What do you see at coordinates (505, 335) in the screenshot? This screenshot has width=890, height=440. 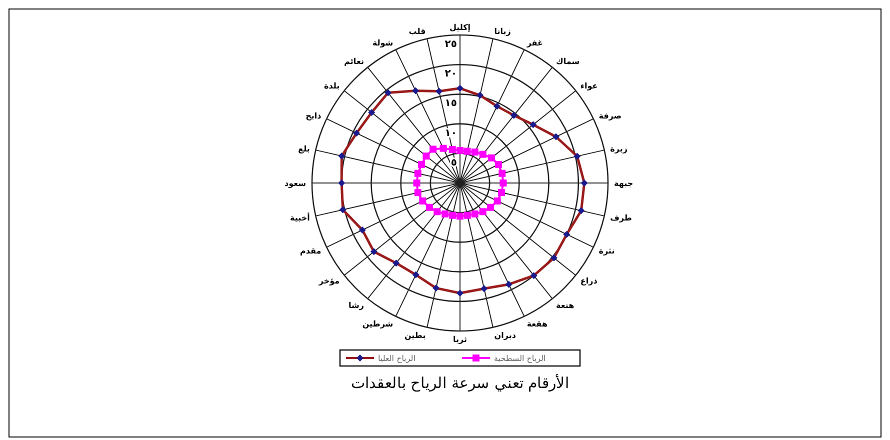 I see `spoke-label: دبران` at bounding box center [505, 335].